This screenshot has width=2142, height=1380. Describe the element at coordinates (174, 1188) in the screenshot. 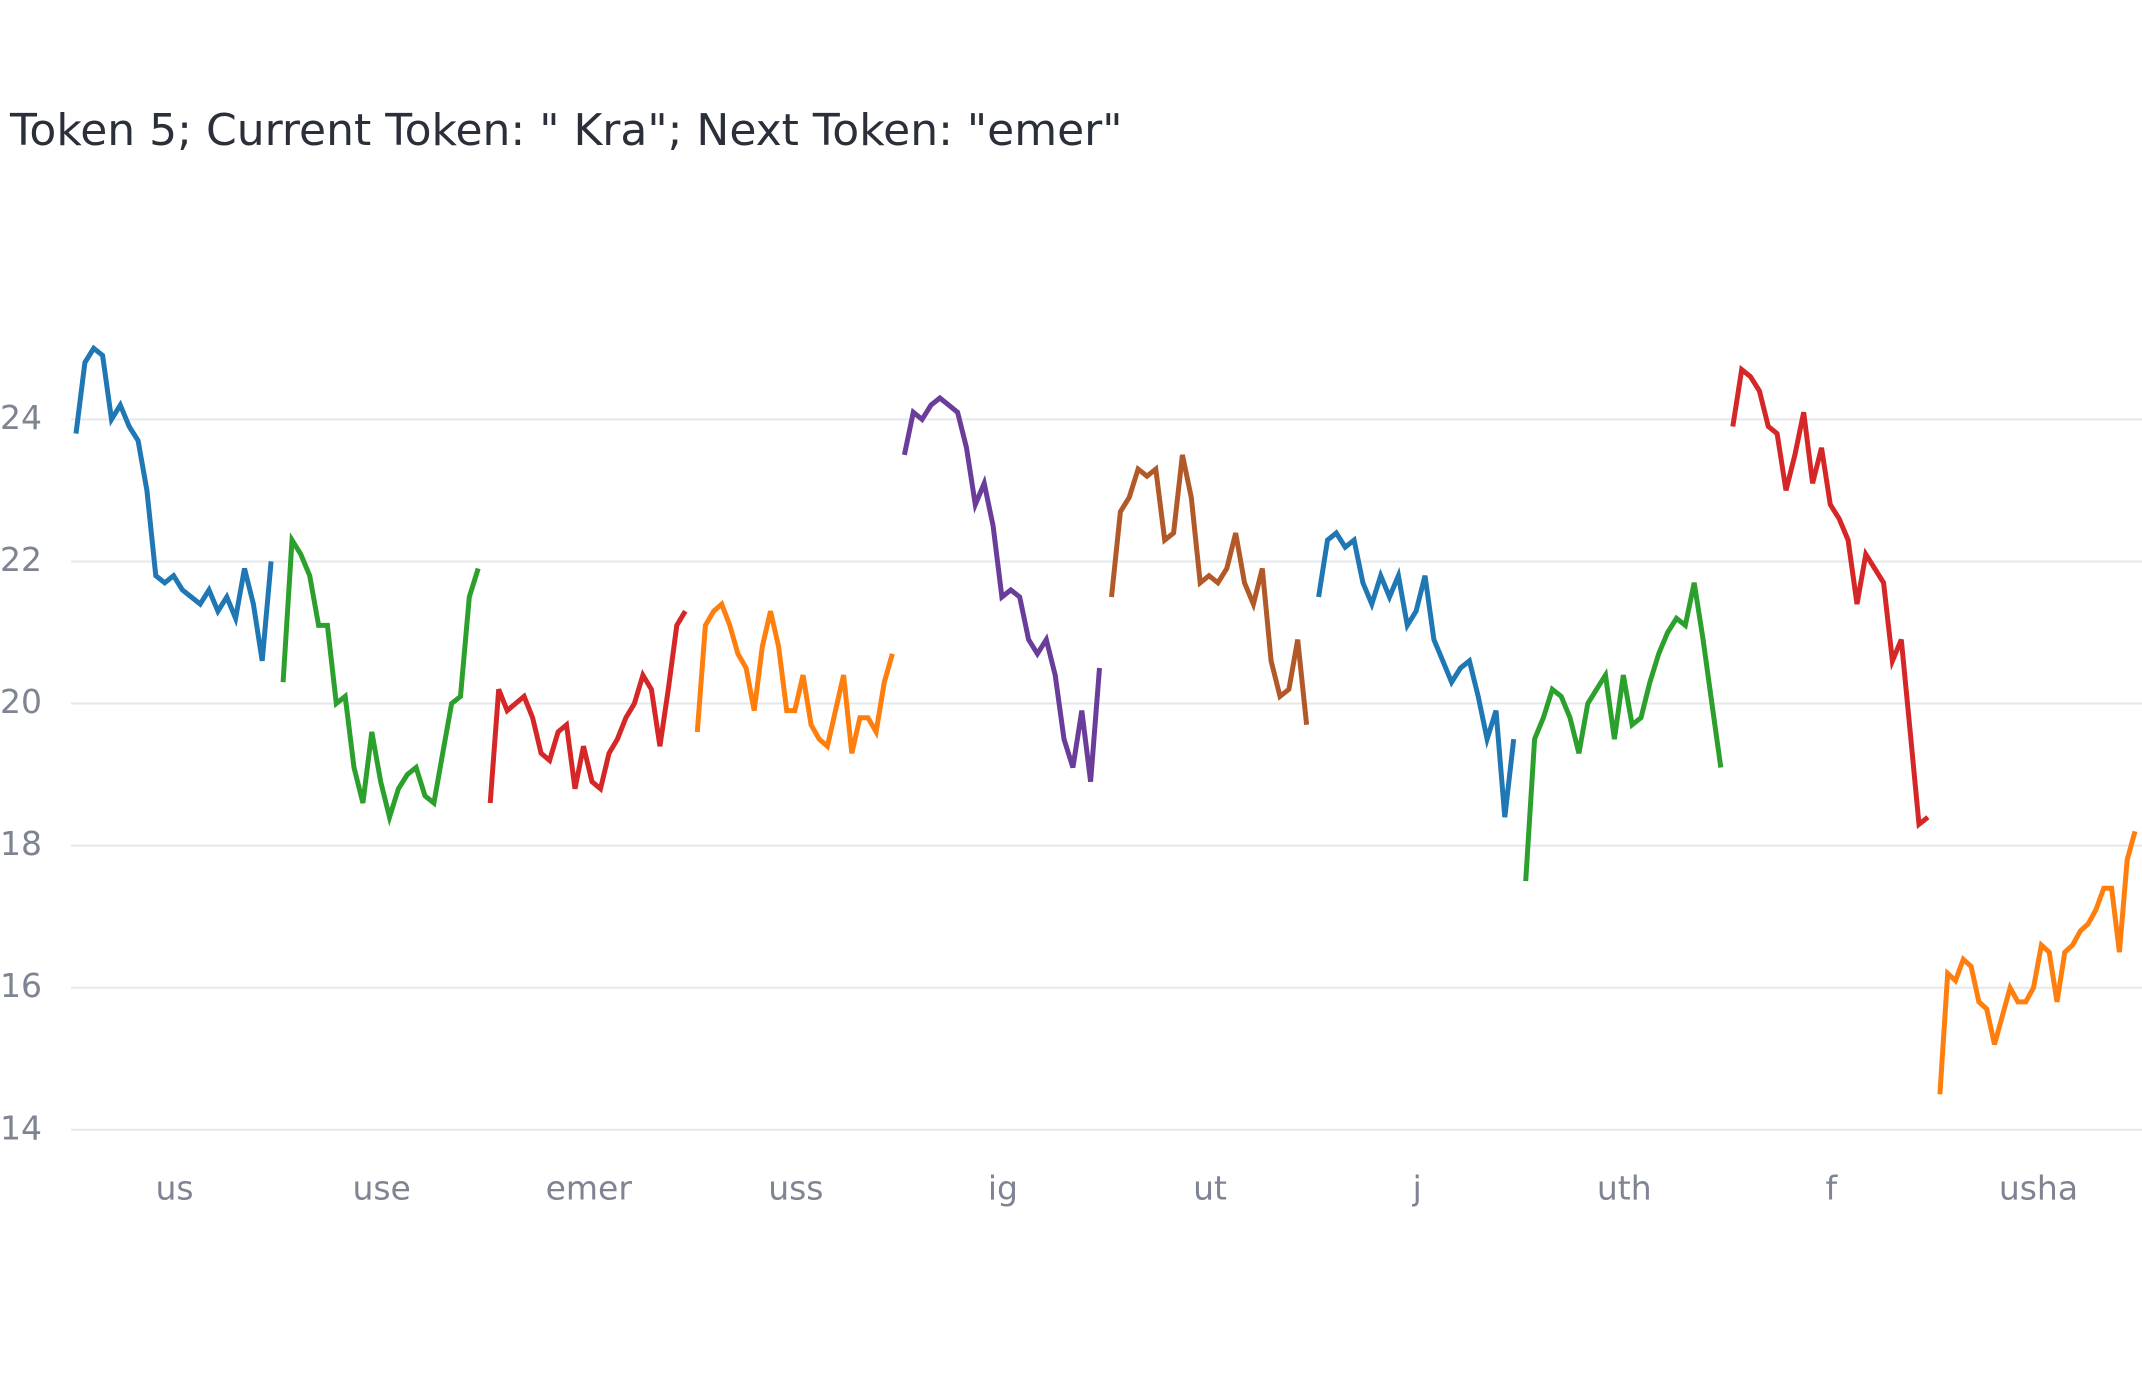

I see `x-tick-label: us` at that location.